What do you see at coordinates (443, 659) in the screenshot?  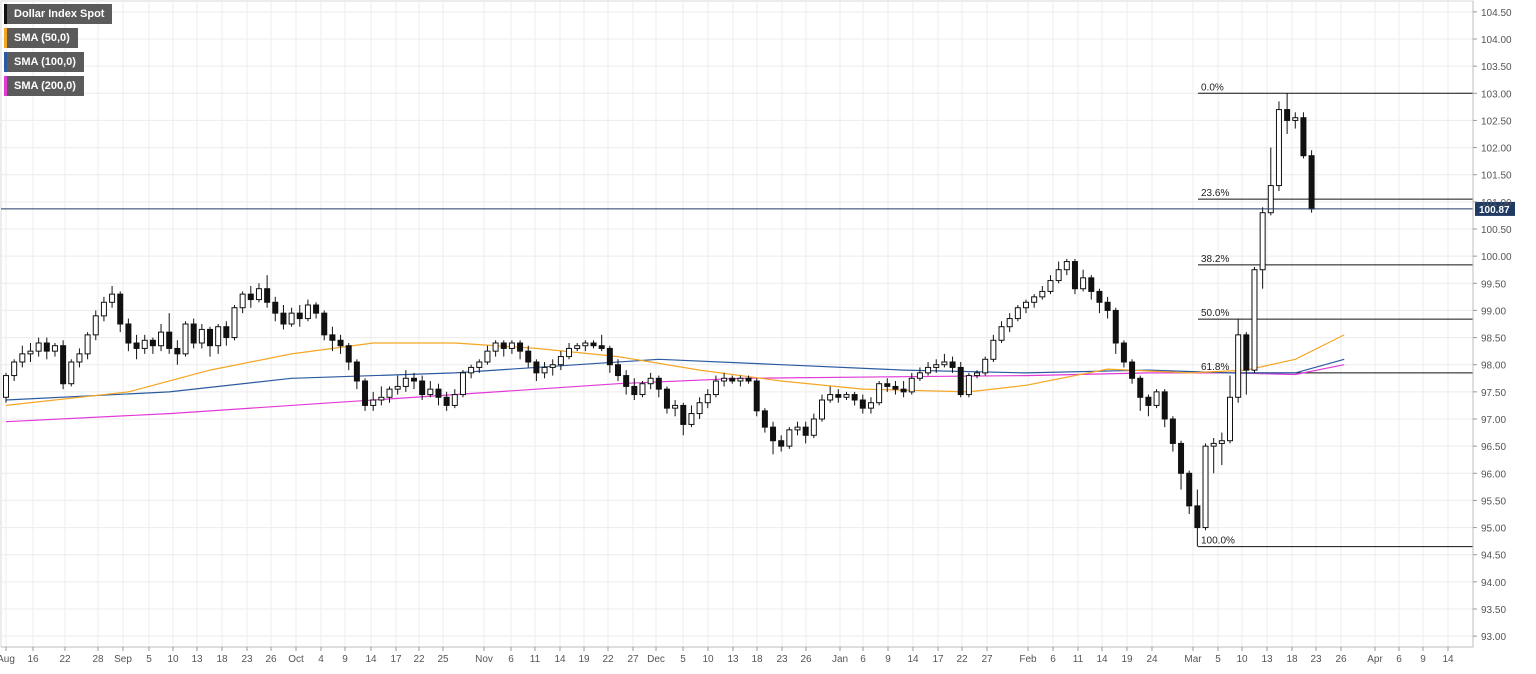 I see `x-tick-label: 25` at bounding box center [443, 659].